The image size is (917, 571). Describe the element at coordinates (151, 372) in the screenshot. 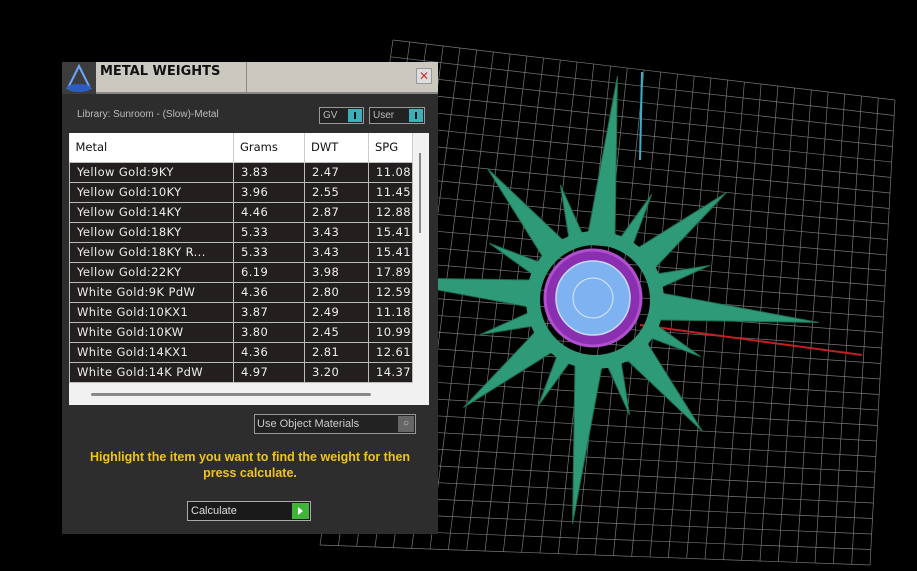

I see `cell-metal: White Gold:14K PdW` at that location.